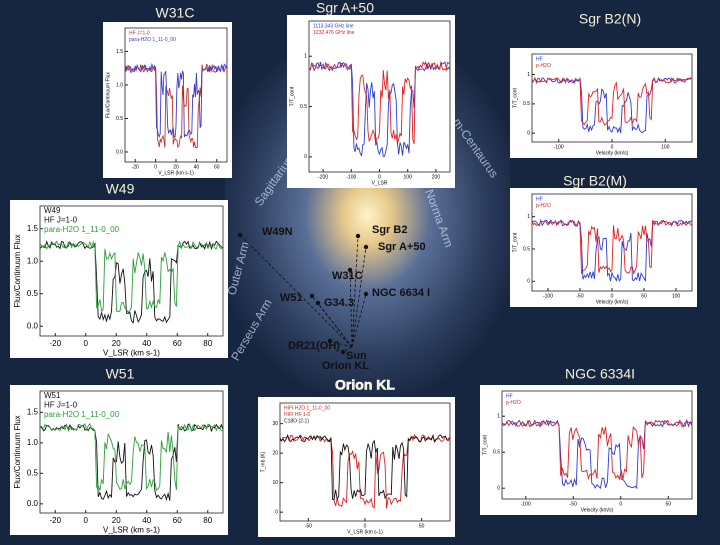 This screenshot has width=720, height=545. I want to click on y-axis-label: T/T_cont, so click(515, 98).